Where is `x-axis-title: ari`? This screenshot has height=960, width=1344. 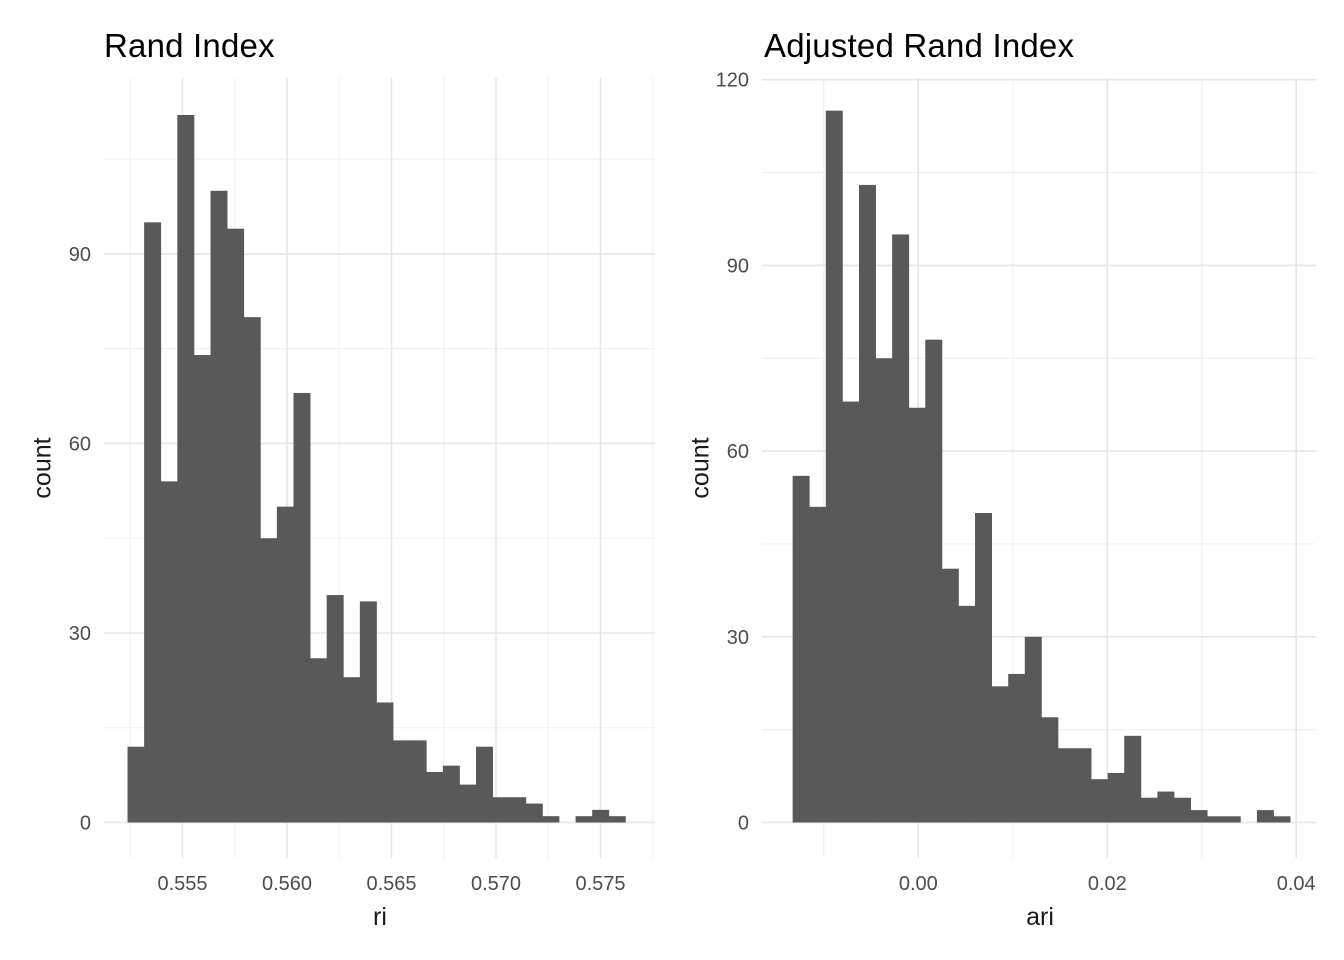
x-axis-title: ari is located at coordinates (1040, 917).